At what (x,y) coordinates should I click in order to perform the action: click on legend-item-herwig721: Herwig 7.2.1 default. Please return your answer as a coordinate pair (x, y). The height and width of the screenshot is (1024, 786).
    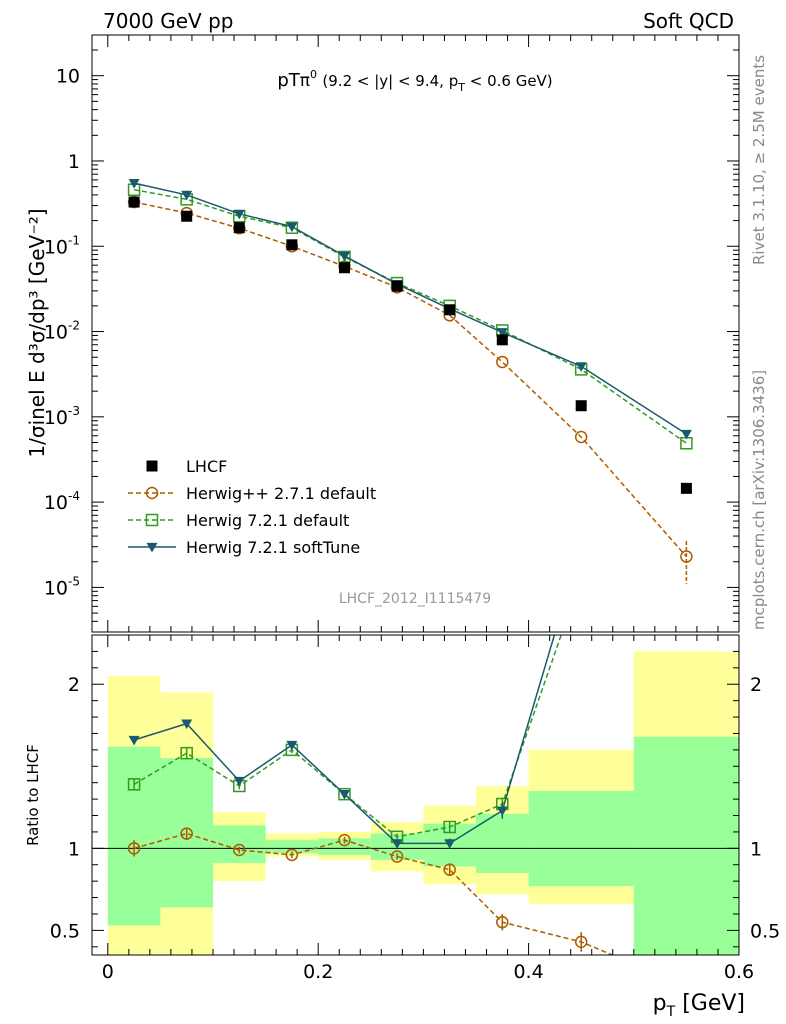
    Looking at the image, I should click on (238, 520).